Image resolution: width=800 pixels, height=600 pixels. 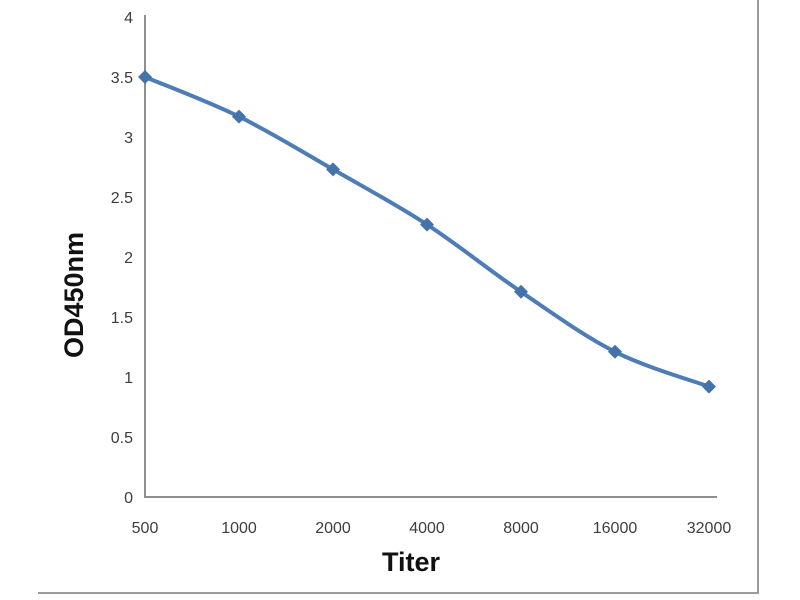 I want to click on y-tick-label: 4, so click(x=128, y=18).